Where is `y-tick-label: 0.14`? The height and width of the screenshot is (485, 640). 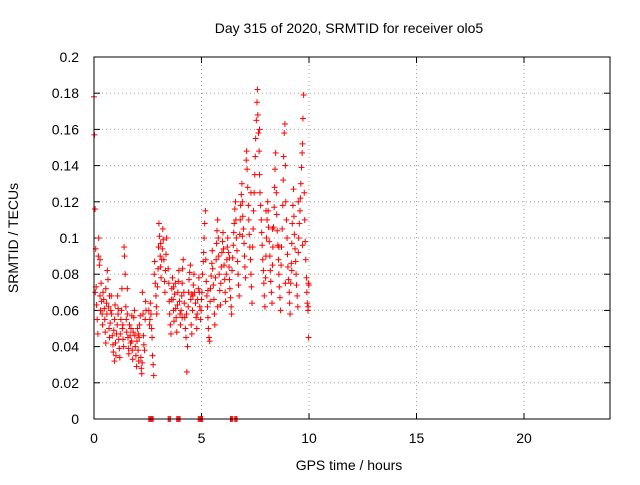
y-tick-label: 0.14 is located at coordinates (65, 166).